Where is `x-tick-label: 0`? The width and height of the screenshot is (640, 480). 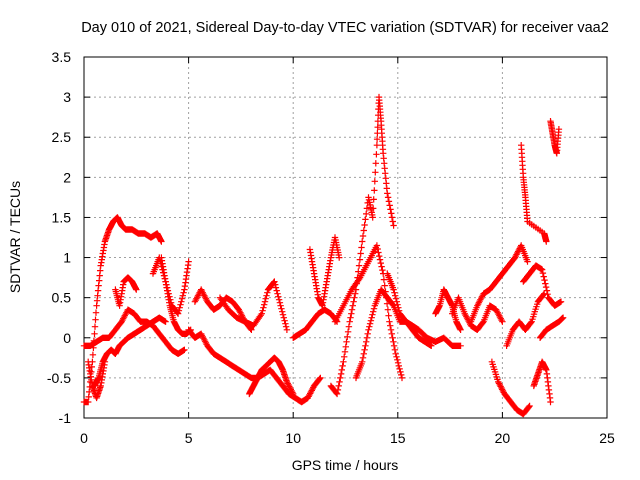
x-tick-label: 0 is located at coordinates (84, 438).